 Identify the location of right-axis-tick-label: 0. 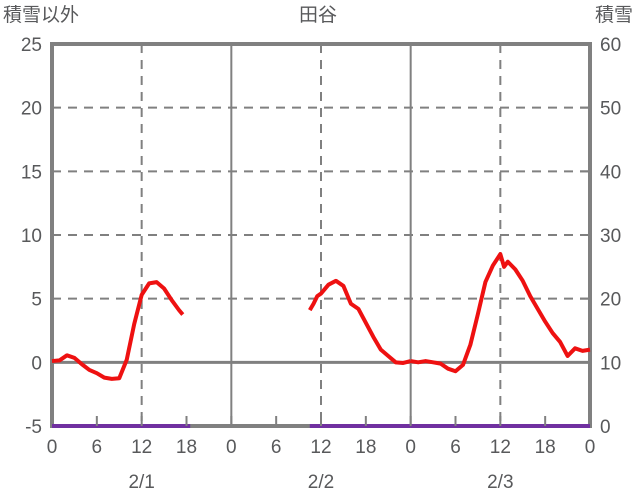
(605, 427).